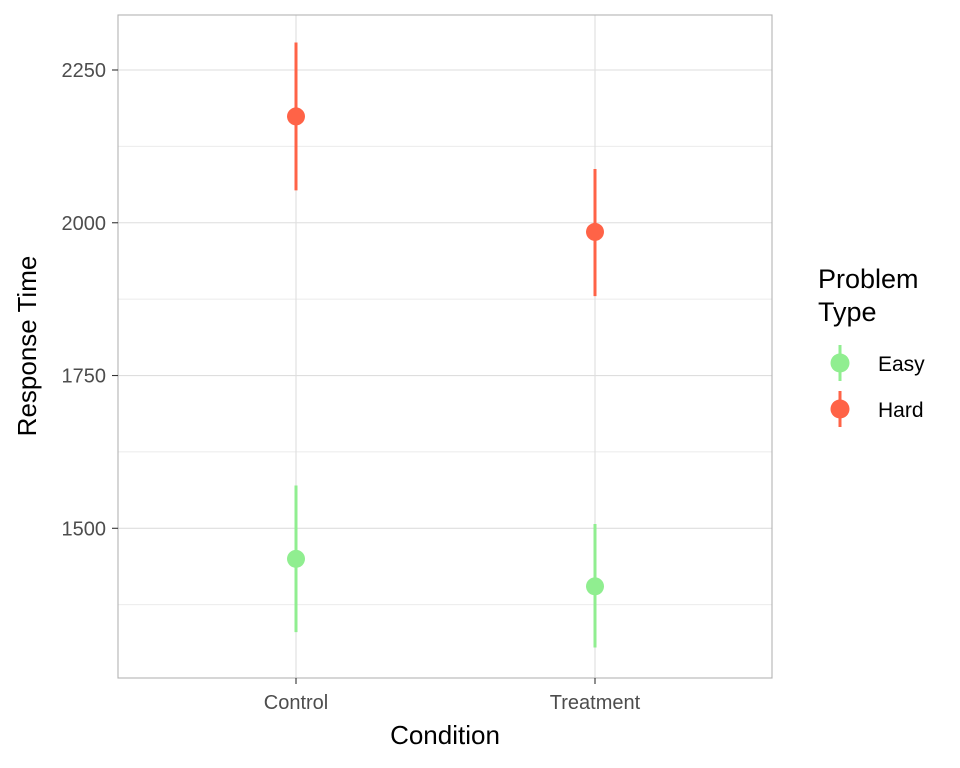 The height and width of the screenshot is (768, 960). What do you see at coordinates (84, 224) in the screenshot?
I see `y-tick-label: 2000` at bounding box center [84, 224].